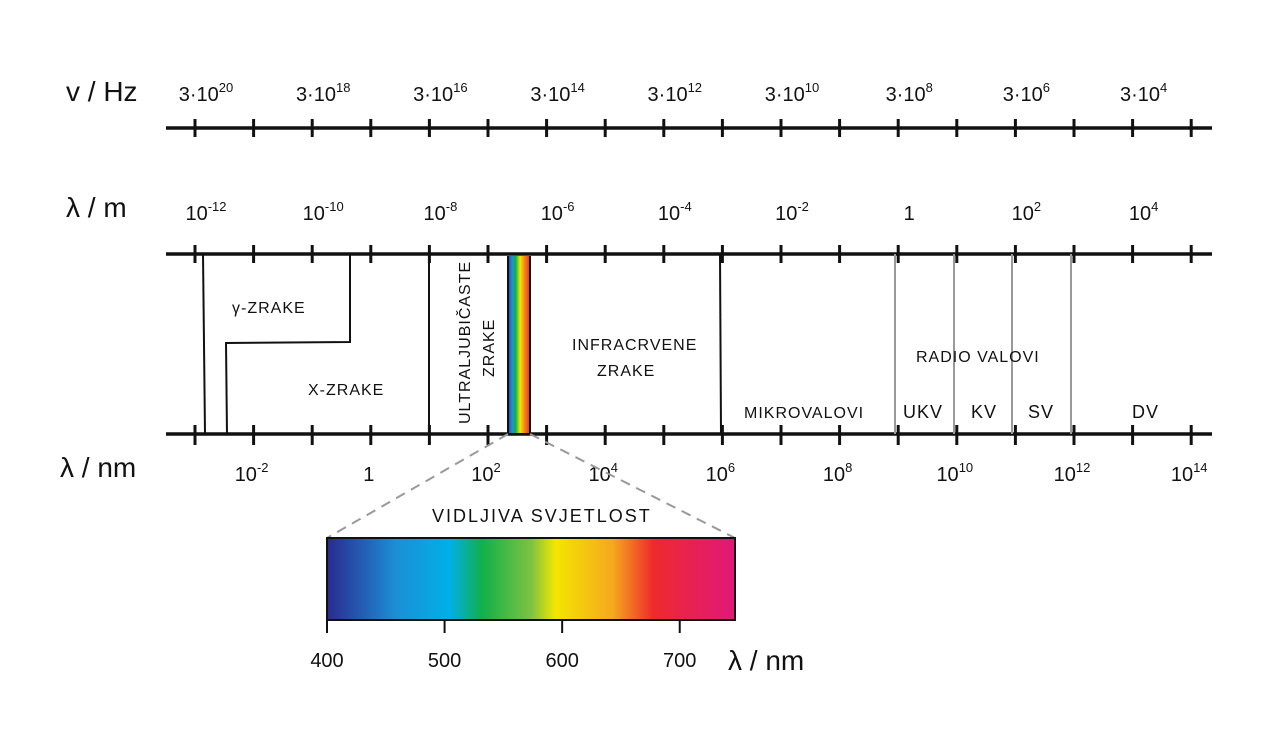 The image size is (1280, 755). I want to click on visible-tick-label: 400, so click(326, 661).